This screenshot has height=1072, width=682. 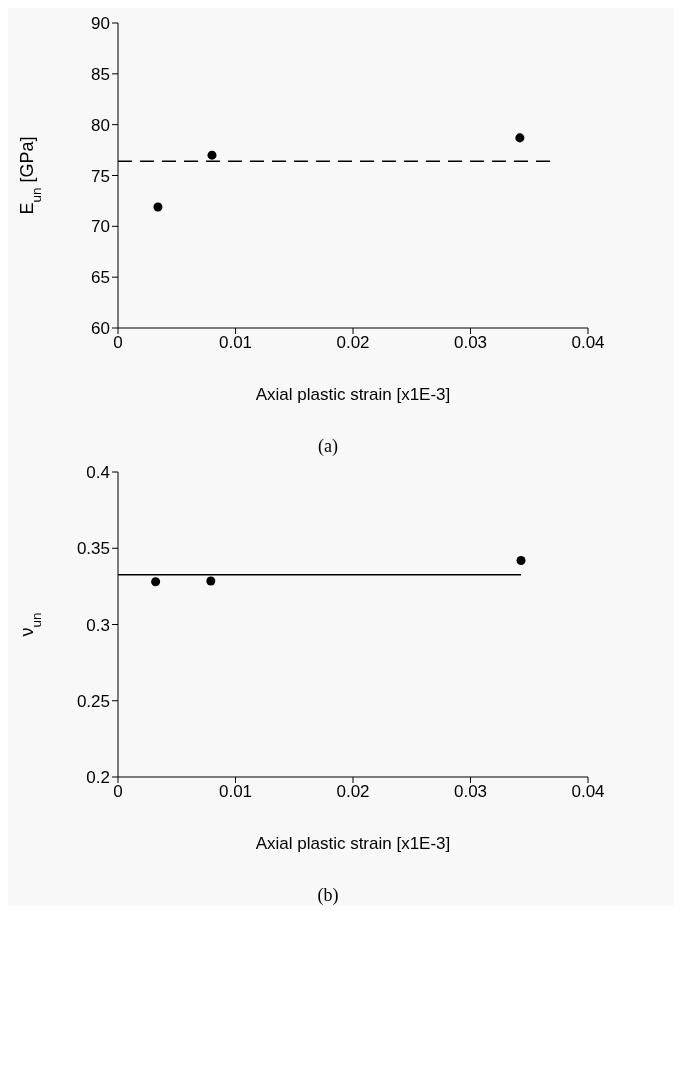 What do you see at coordinates (100, 125) in the screenshot?
I see `y-tick-label: 80` at bounding box center [100, 125].